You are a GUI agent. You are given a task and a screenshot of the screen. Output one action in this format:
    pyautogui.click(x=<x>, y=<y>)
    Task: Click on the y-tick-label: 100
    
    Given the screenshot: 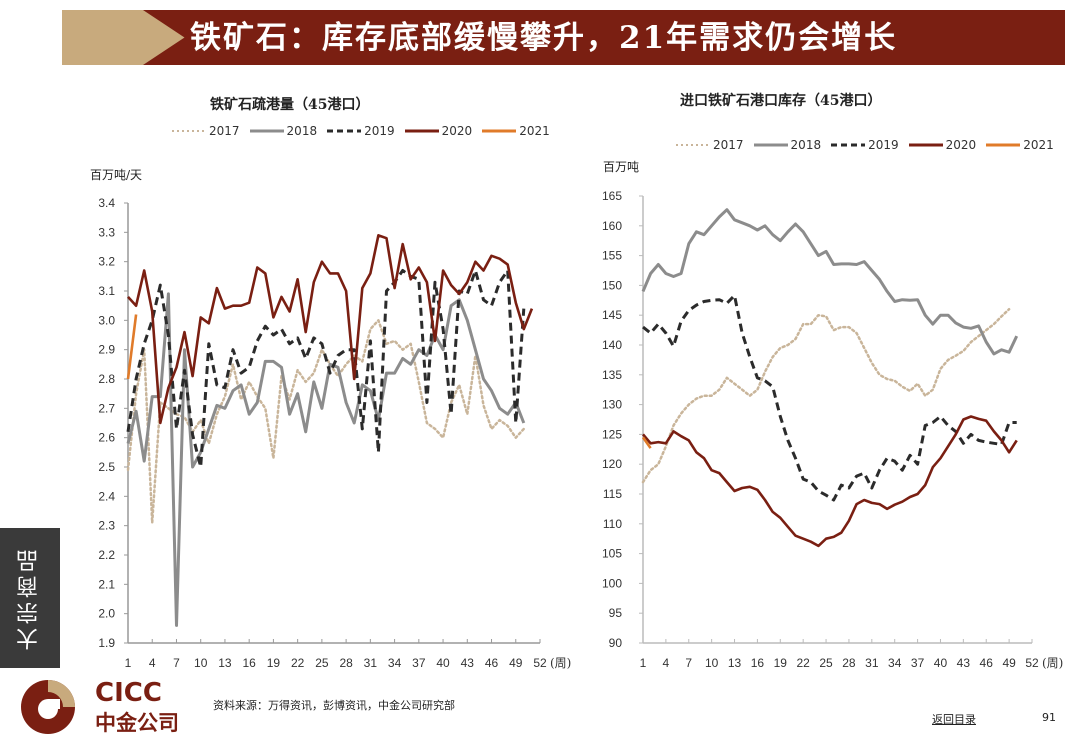 What is the action you would take?
    pyautogui.click(x=612, y=583)
    